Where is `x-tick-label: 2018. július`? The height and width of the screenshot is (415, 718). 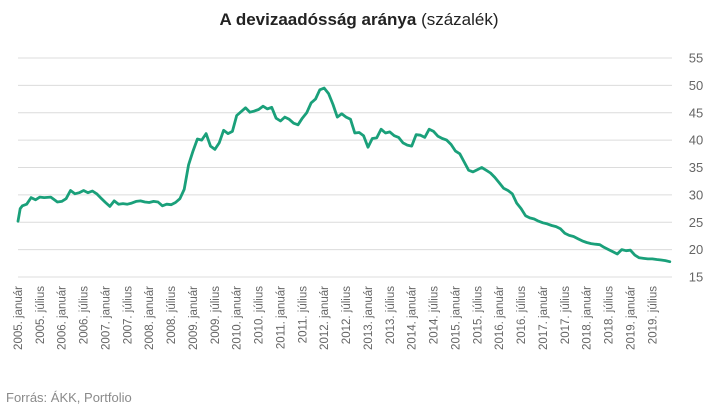
x-tick-label: 2018. július is located at coordinates (610, 315).